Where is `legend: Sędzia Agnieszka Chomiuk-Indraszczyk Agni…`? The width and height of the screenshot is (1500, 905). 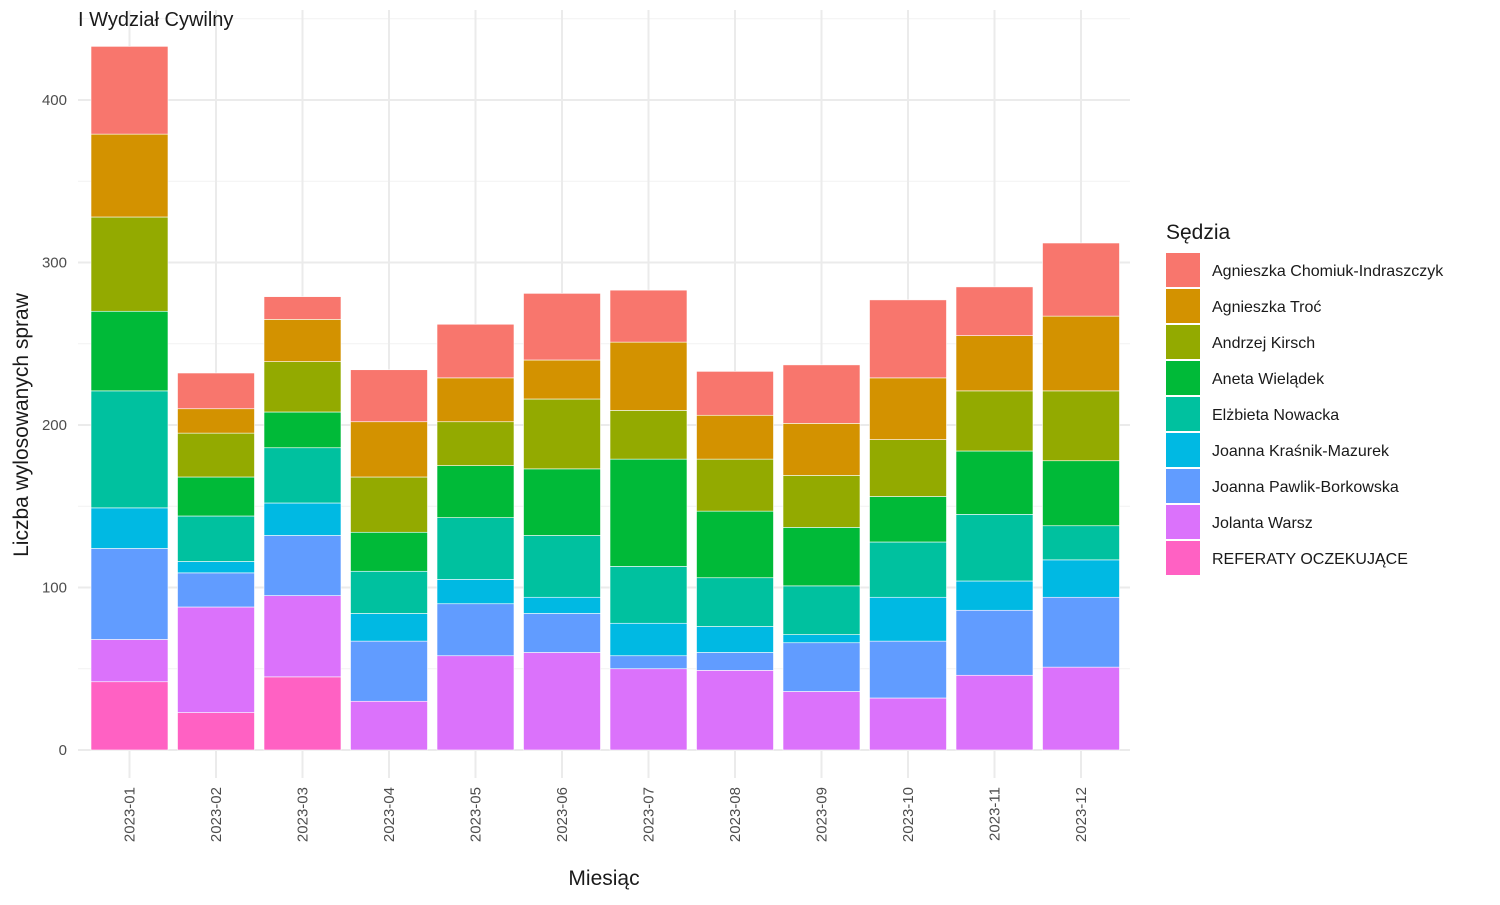
legend: Sędzia Agnieszka Chomiuk-Indraszczyk Agni… is located at coordinates (1305, 398).